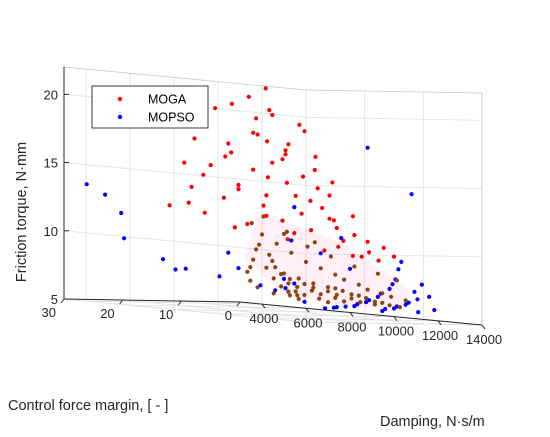  Describe the element at coordinates (171, 118) in the screenshot. I see `legend-label-mopso: MOPSO` at that location.